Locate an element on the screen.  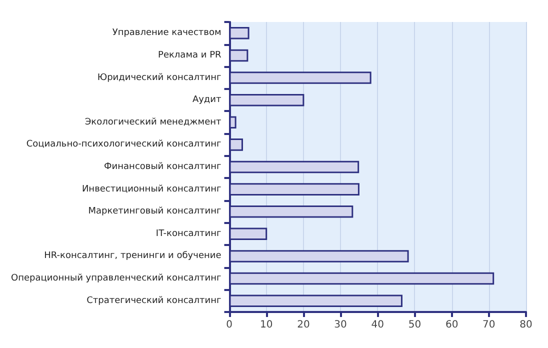
y-tick-label: Инвестиционный консалтинг is located at coordinates (152, 189).